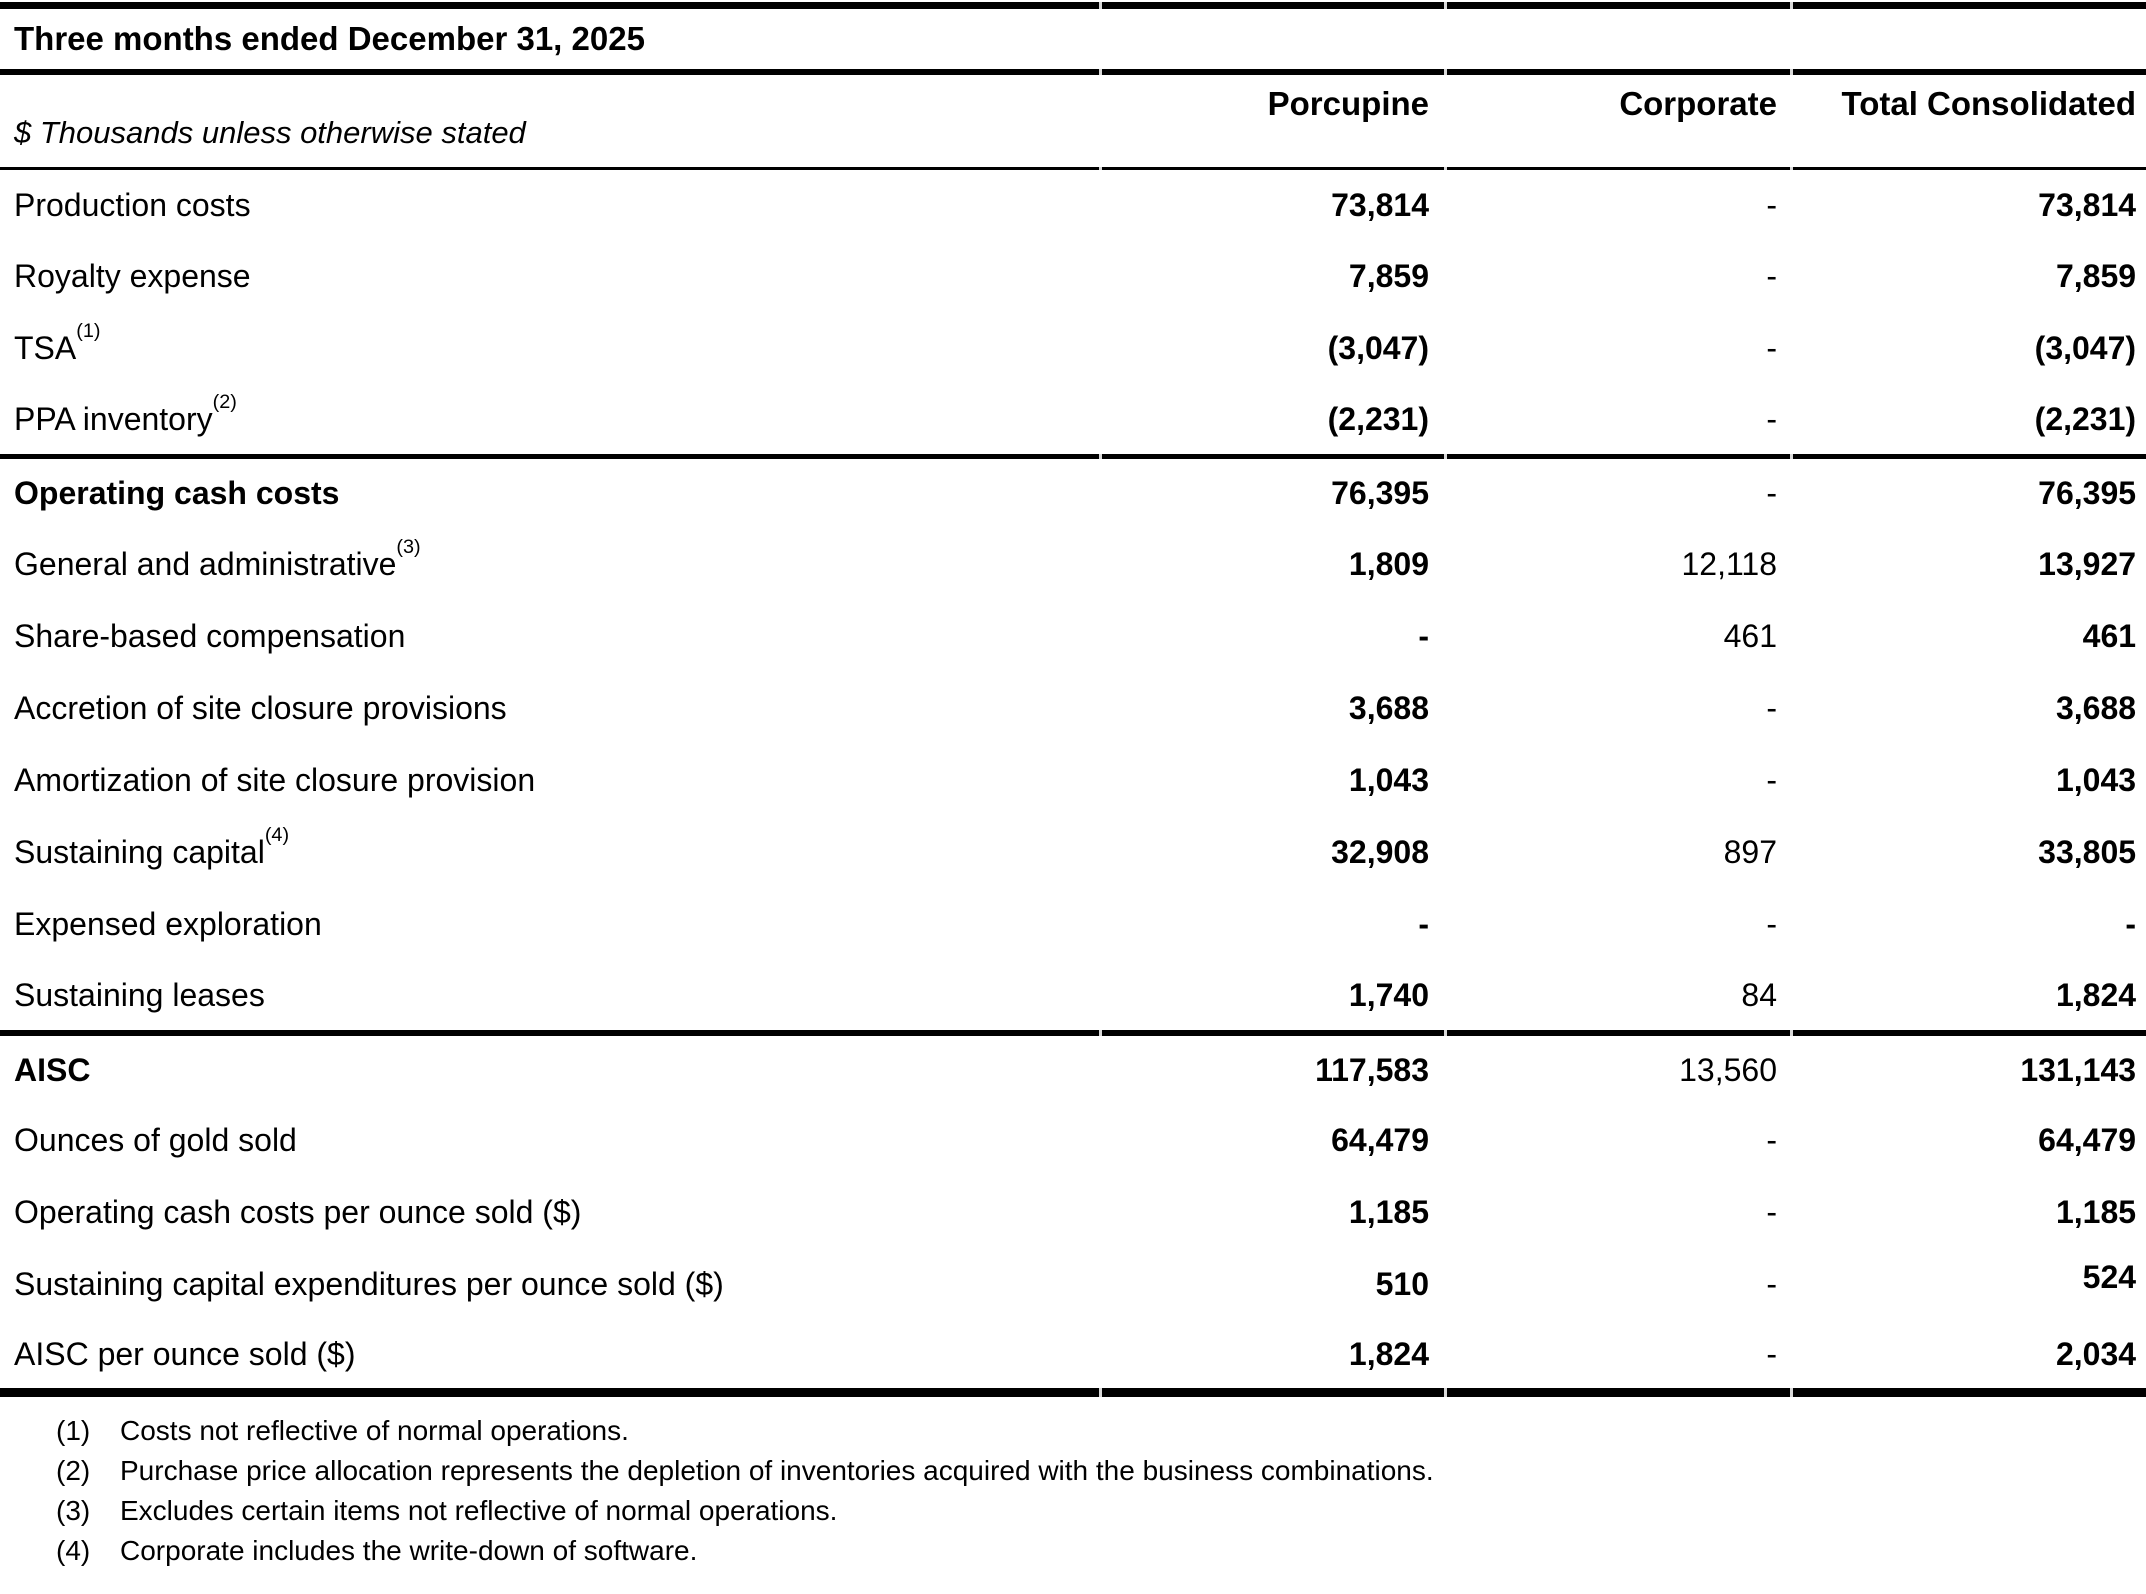  Describe the element at coordinates (1380, 852) in the screenshot. I see `value-porcupine: 32,908` at that location.